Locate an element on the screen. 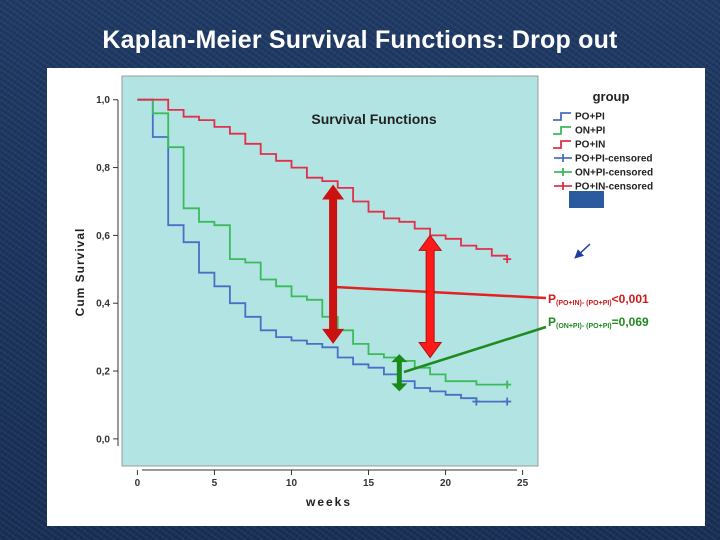  svg-text: P(PO+IN)- (PO+PI)<0,001 is located at coordinates (598, 299).